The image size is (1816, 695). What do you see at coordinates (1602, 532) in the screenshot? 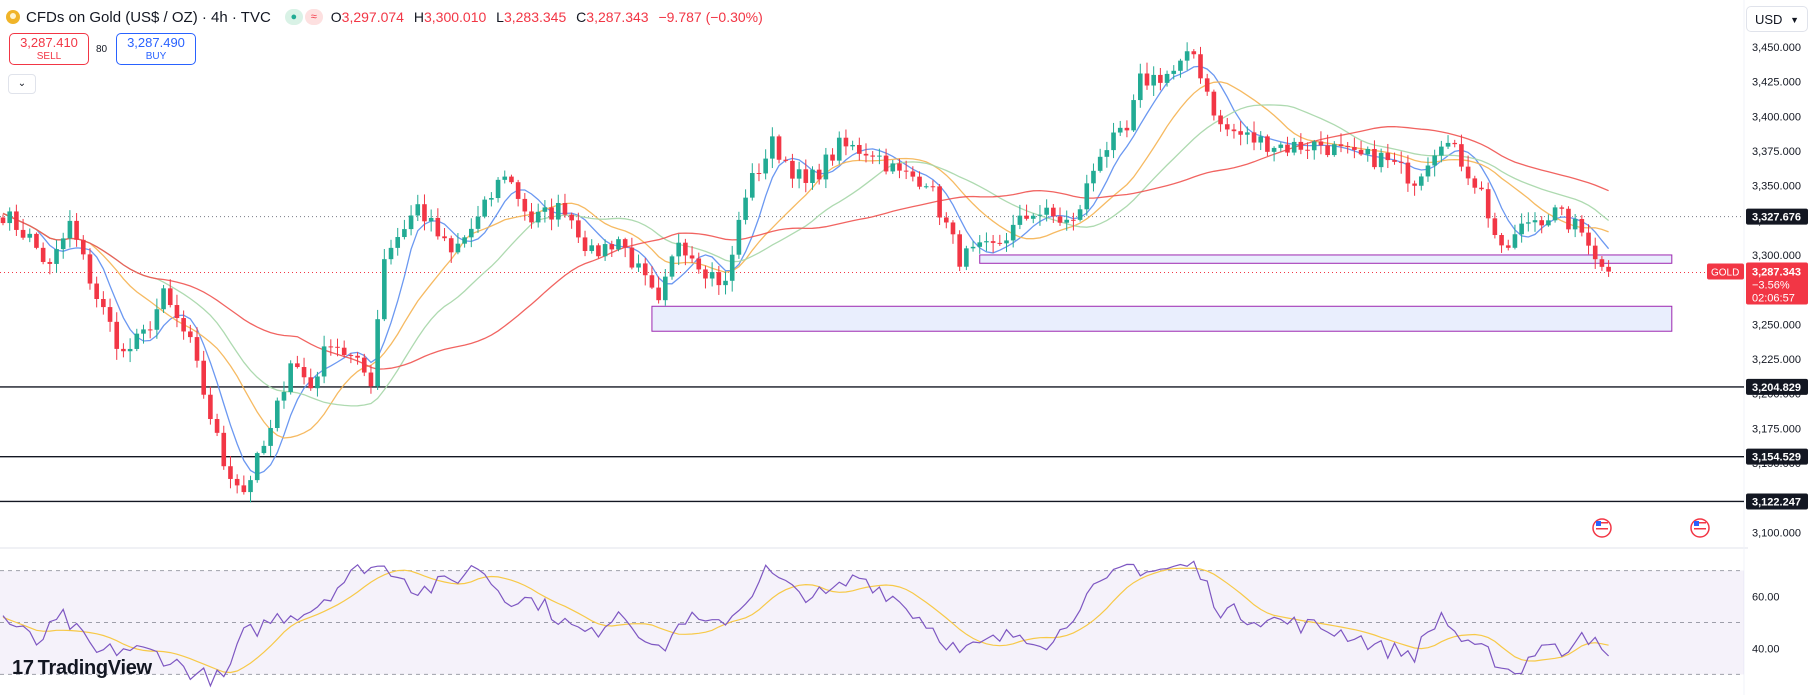
I see `flag-stripe` at bounding box center [1602, 532].